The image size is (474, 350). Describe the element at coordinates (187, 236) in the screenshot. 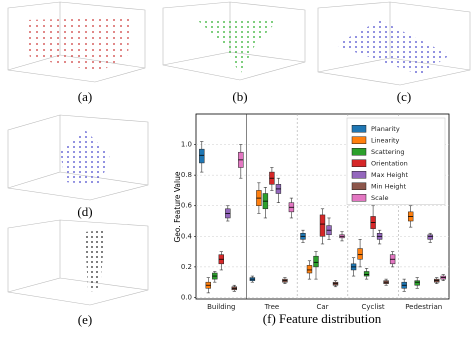

I see `y-tick-label: 0.4` at that location.